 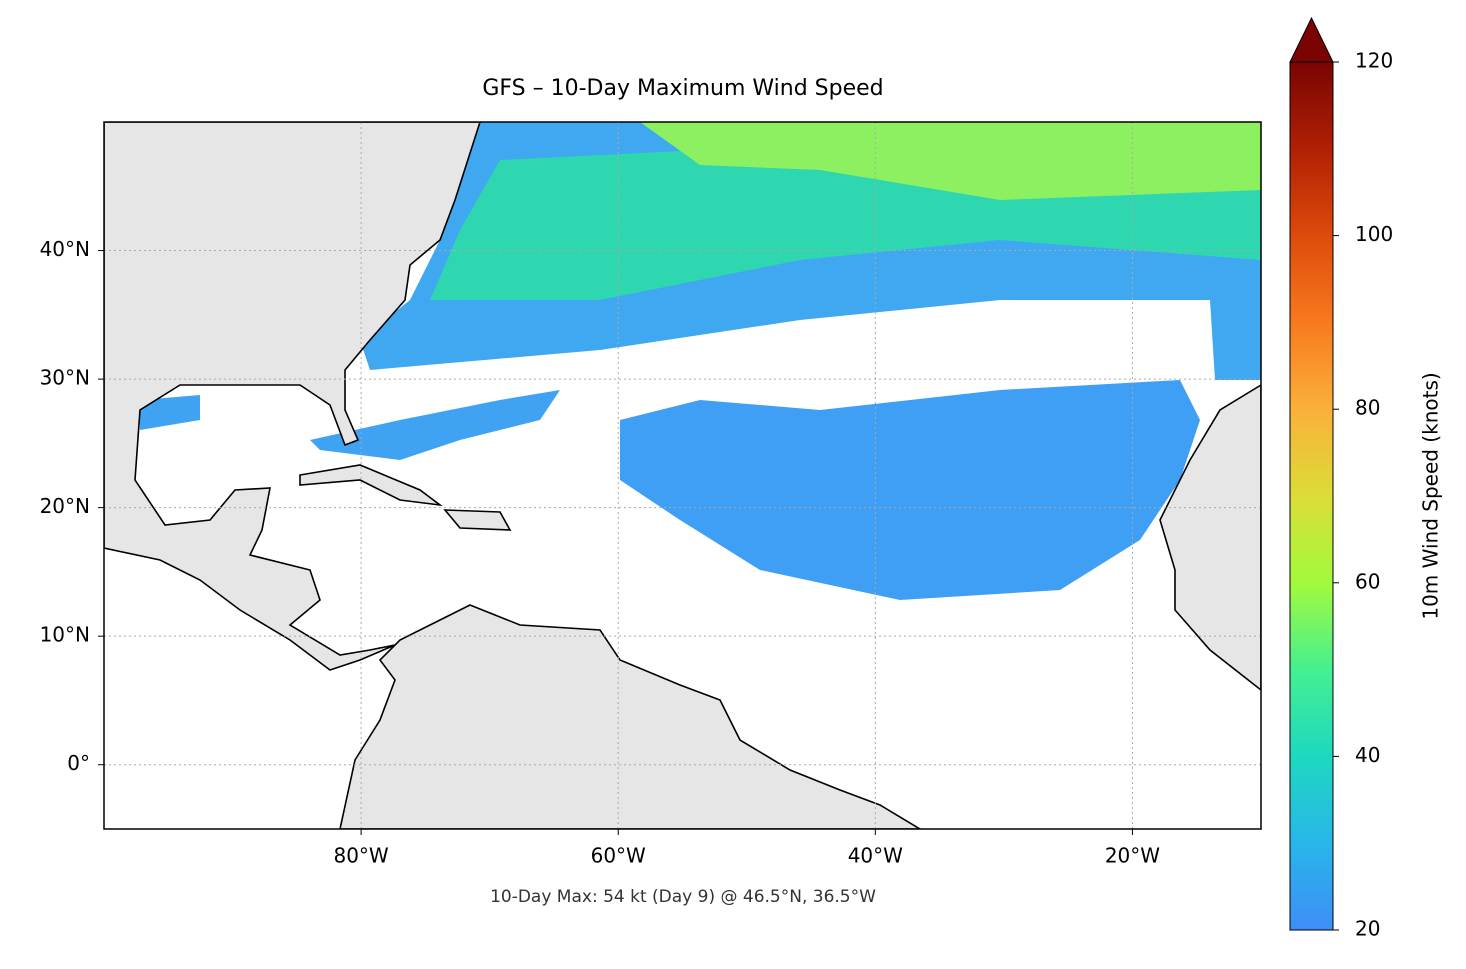 I want to click on colorbar-gradient, so click(x=1311, y=496).